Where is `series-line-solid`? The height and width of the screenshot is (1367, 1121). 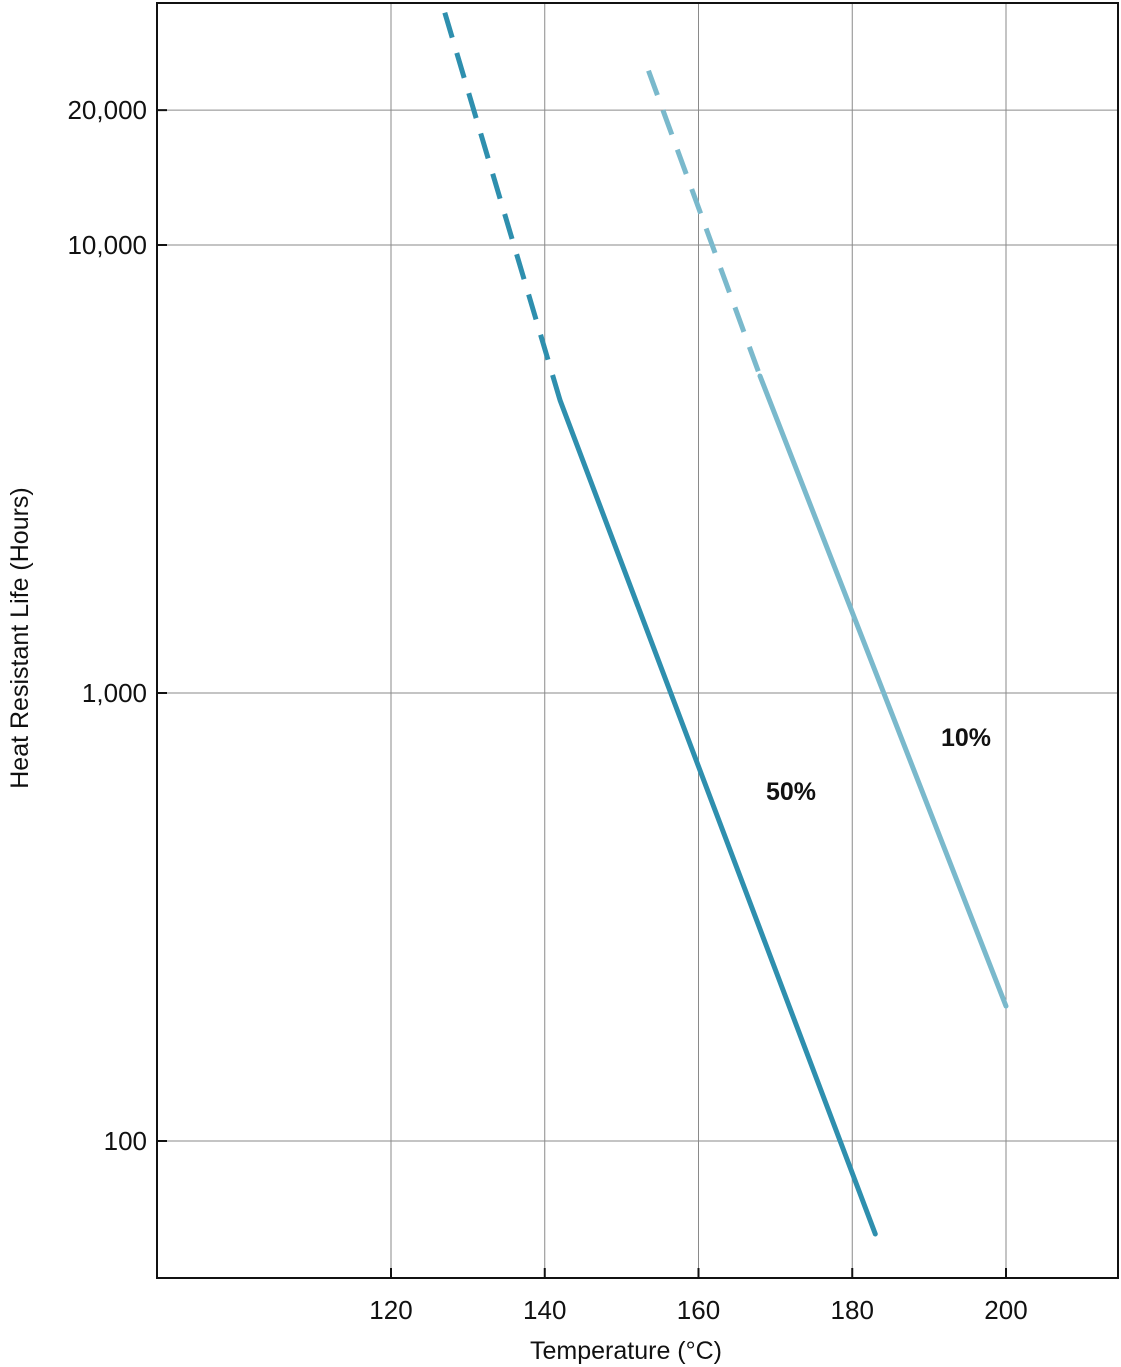
series-line-solid is located at coordinates (883, 691).